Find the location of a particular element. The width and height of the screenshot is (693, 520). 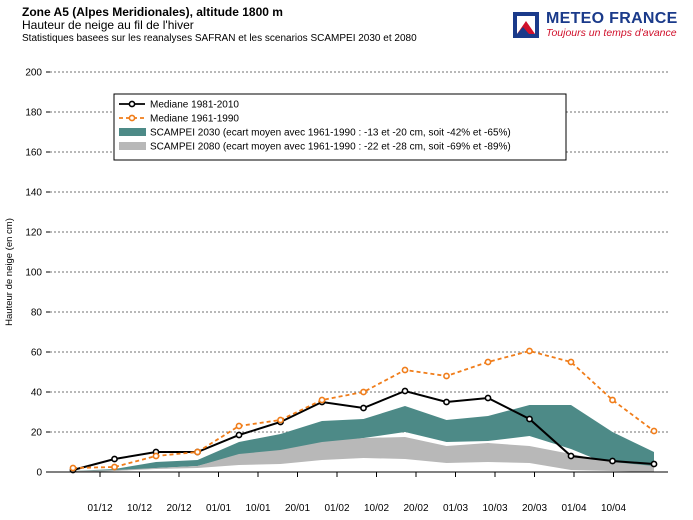

meteo-france-logo-icon is located at coordinates (526, 25).